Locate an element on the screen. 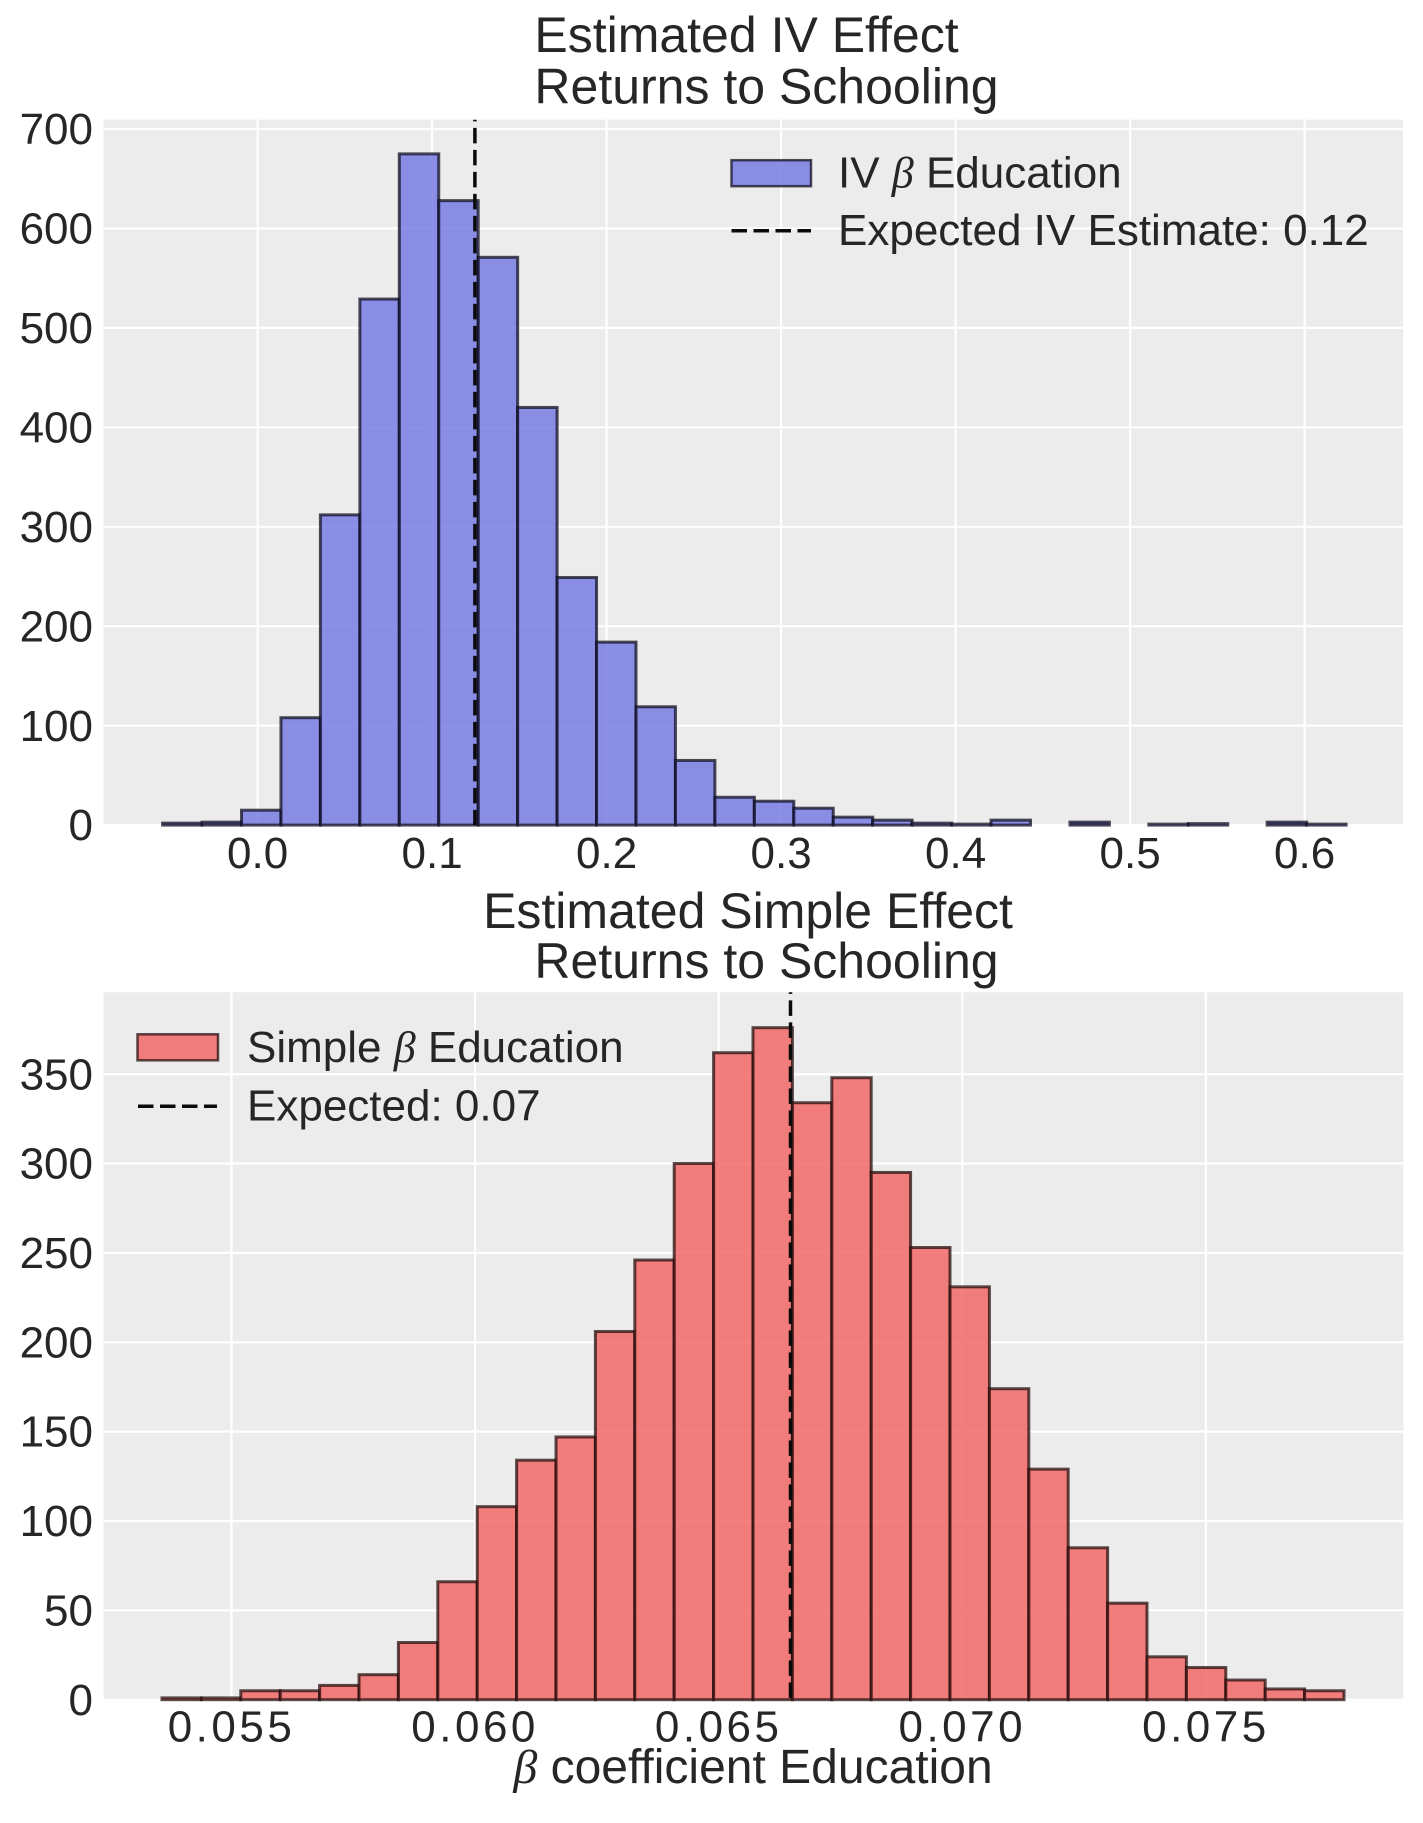 The height and width of the screenshot is (1823, 1423). svg-text: 0.6 is located at coordinates (1304, 853).